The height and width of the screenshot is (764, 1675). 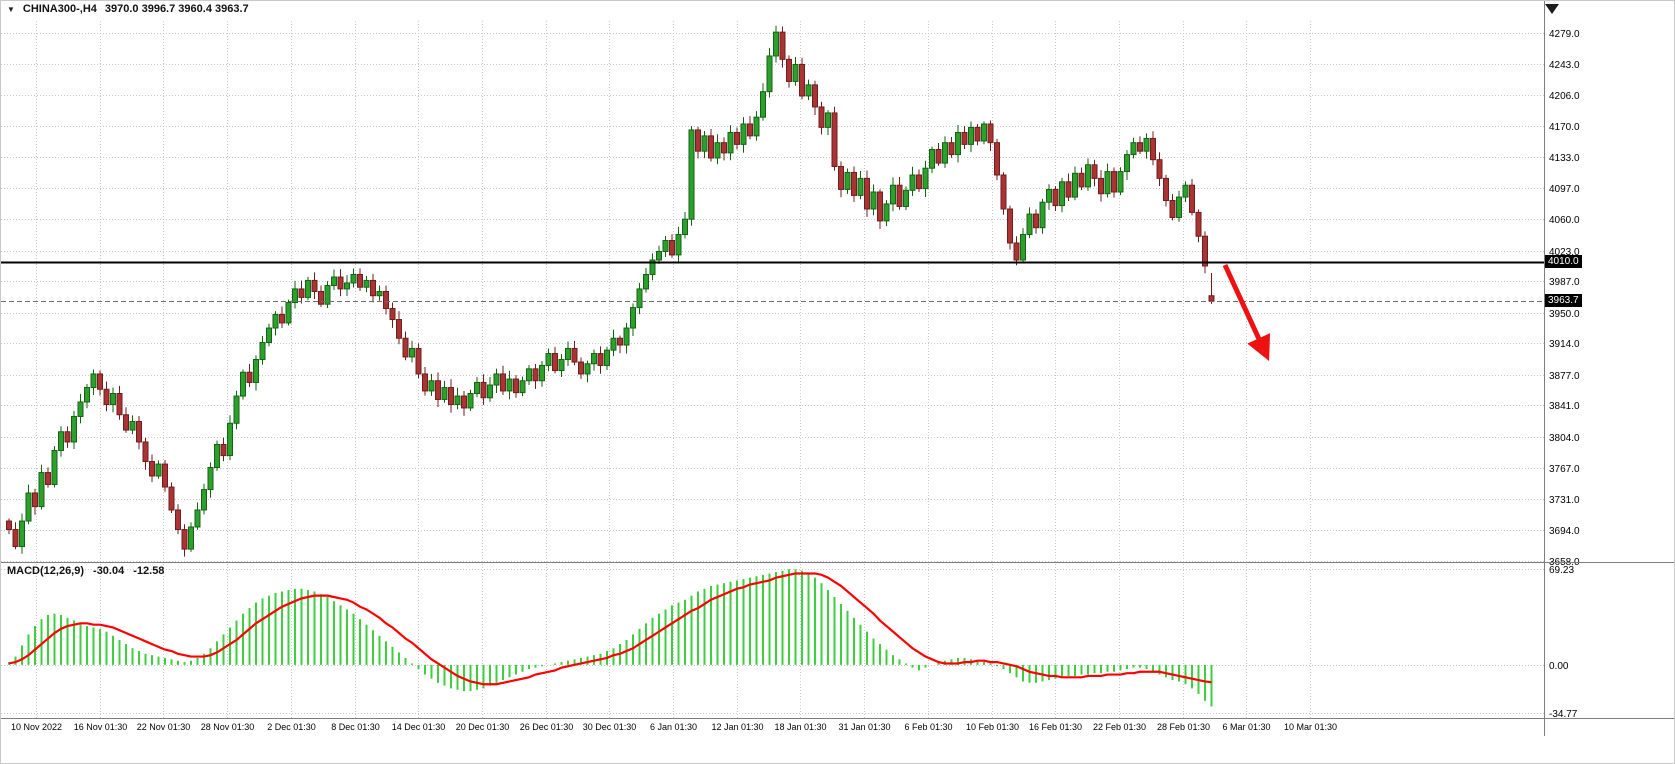 I want to click on macd-name: MACD(12,26,9), so click(x=46, y=571).